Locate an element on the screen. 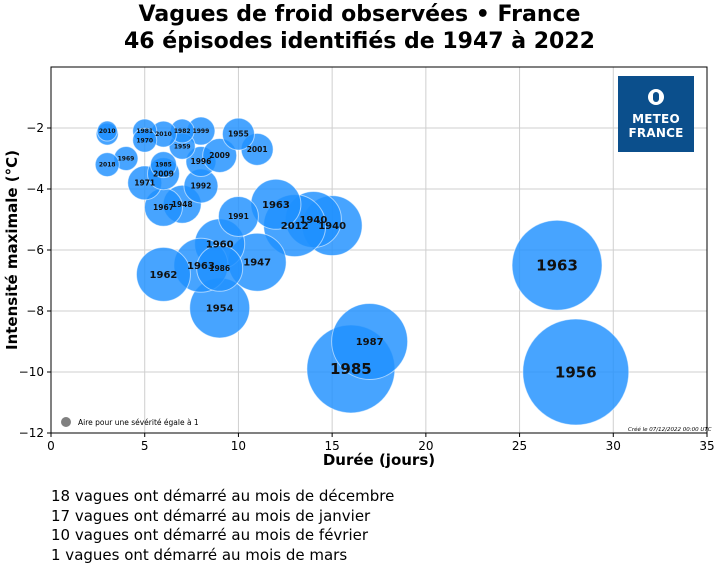 The image size is (719, 565). bubble-year-label: 1962 is located at coordinates (164, 275).